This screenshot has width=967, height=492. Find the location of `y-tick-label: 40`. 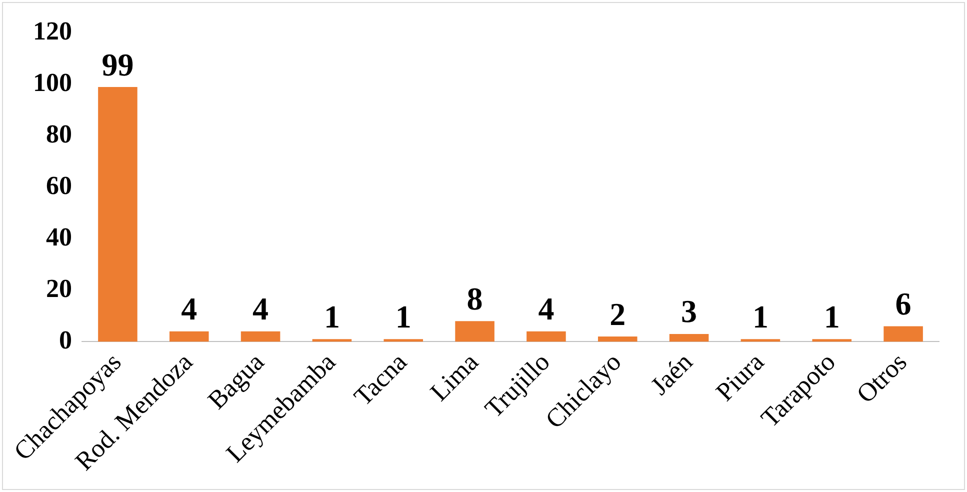

y-tick-label: 40 is located at coordinates (59, 237).